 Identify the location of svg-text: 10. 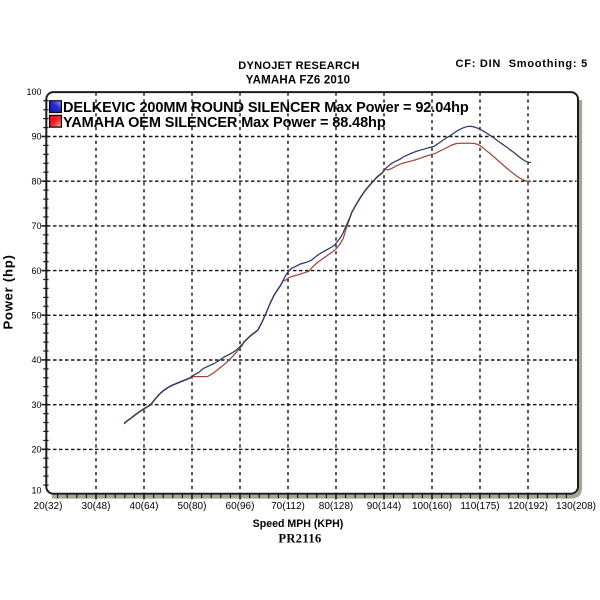
(36, 490).